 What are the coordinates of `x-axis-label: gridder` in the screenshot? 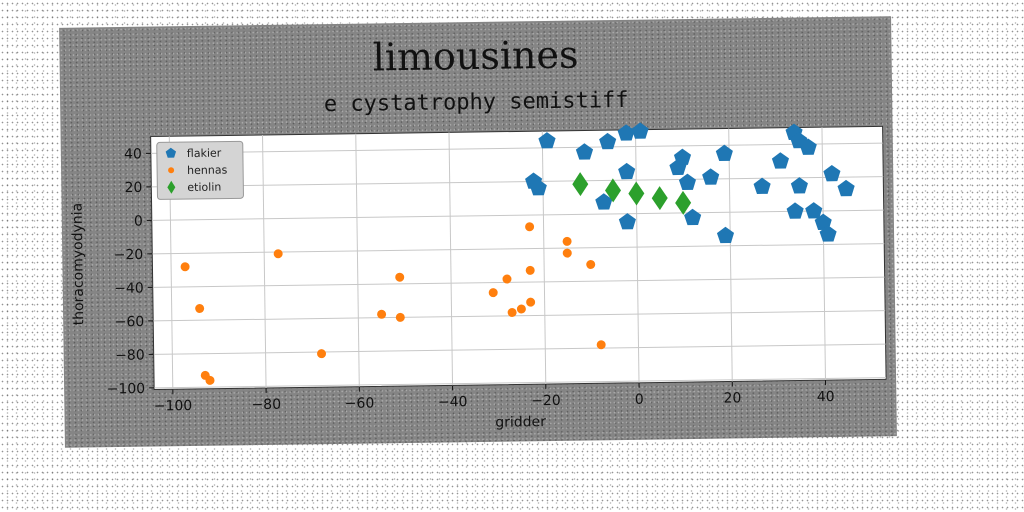 It's located at (520, 422).